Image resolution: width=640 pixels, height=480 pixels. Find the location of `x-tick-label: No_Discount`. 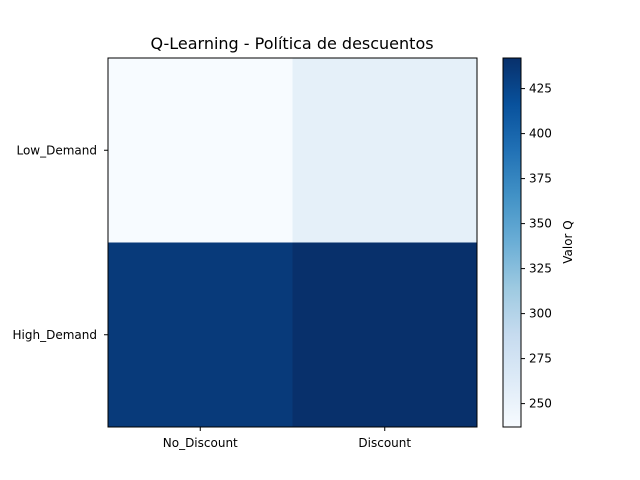

x-tick-label: No_Discount is located at coordinates (200, 443).